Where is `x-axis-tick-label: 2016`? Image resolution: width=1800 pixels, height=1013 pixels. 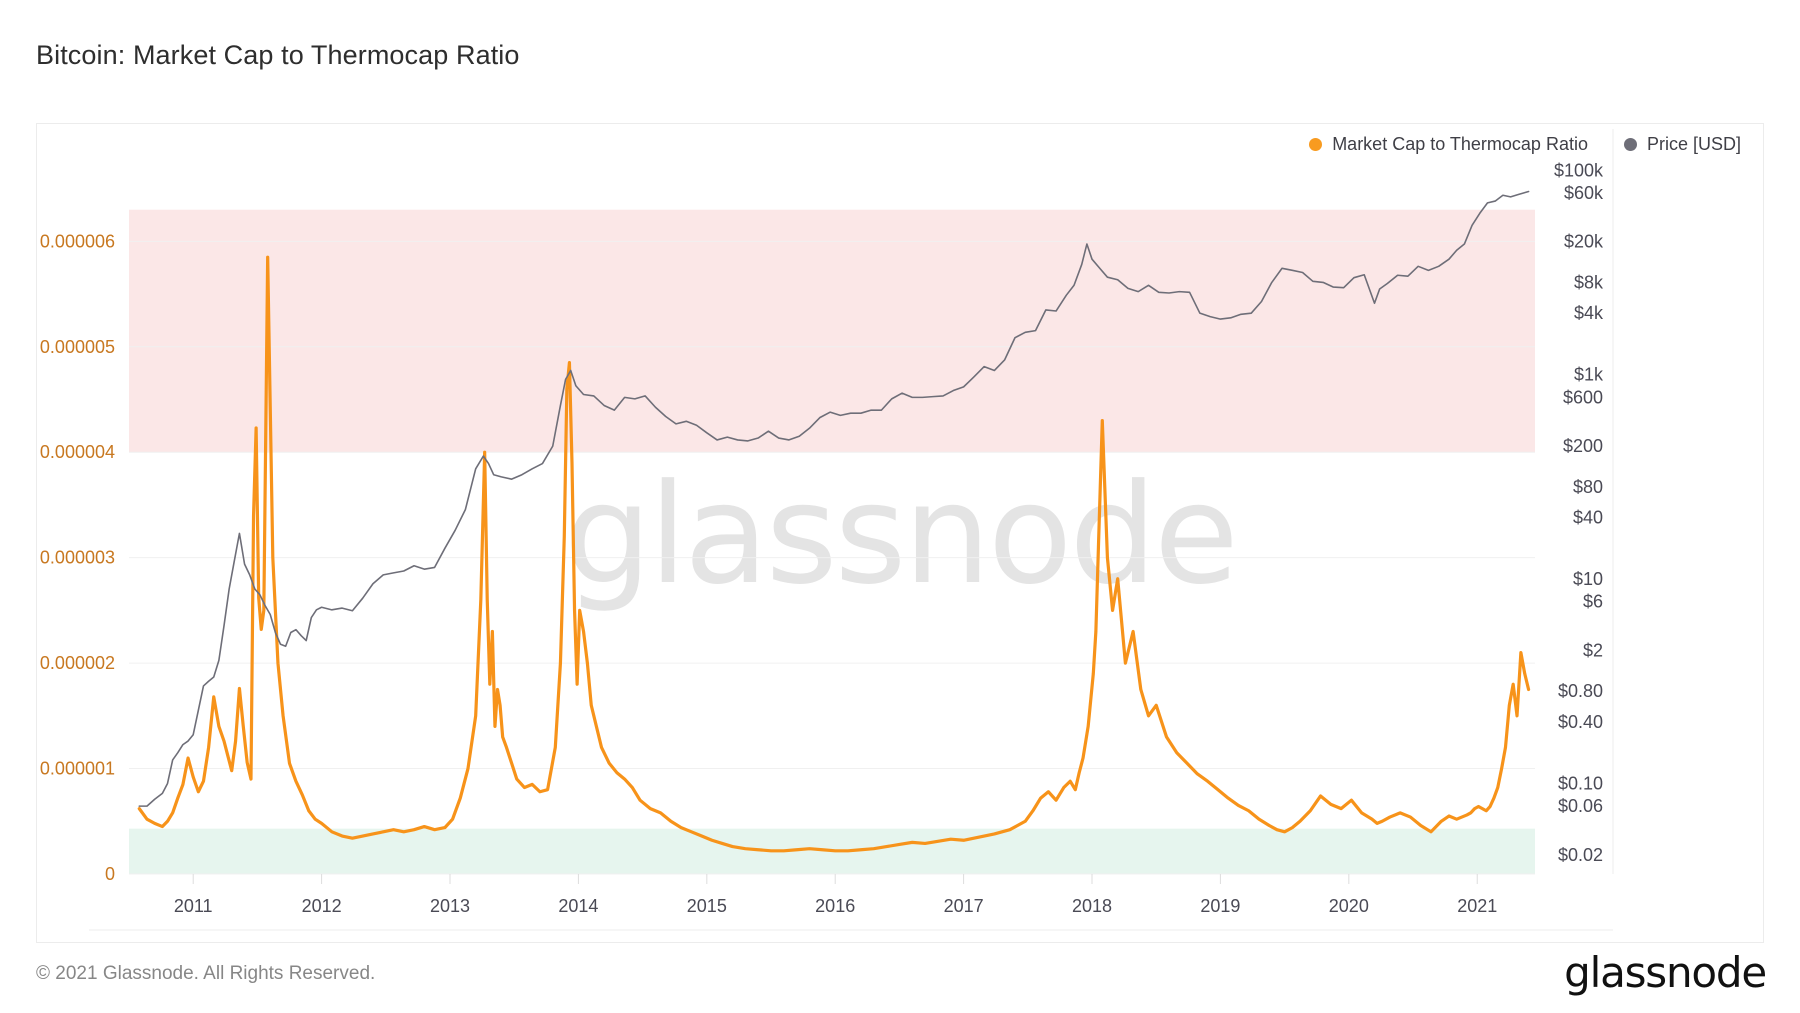
x-axis-tick-label: 2016 is located at coordinates (835, 906).